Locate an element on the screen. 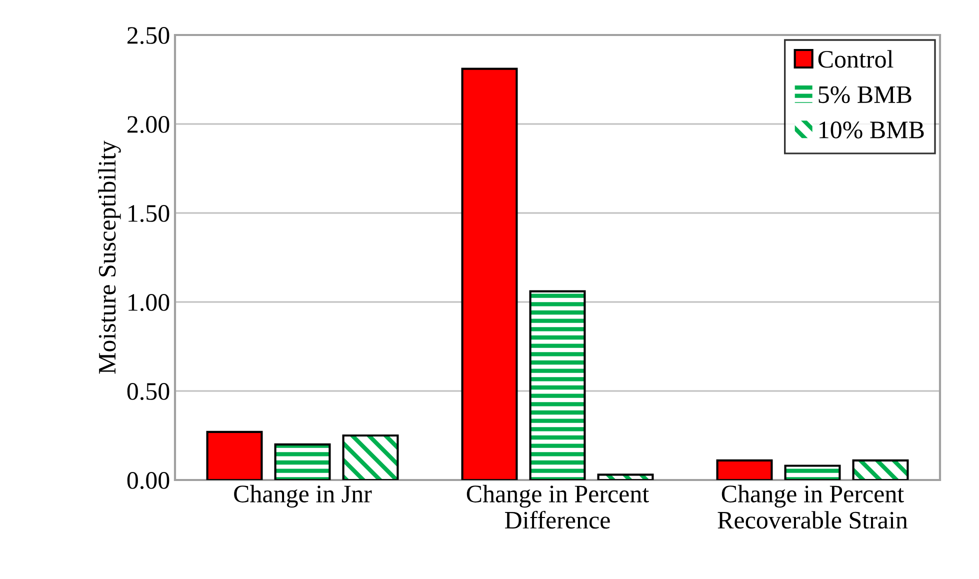 The width and height of the screenshot is (979, 579). y-tick-label: 0.50 is located at coordinates (148, 391).